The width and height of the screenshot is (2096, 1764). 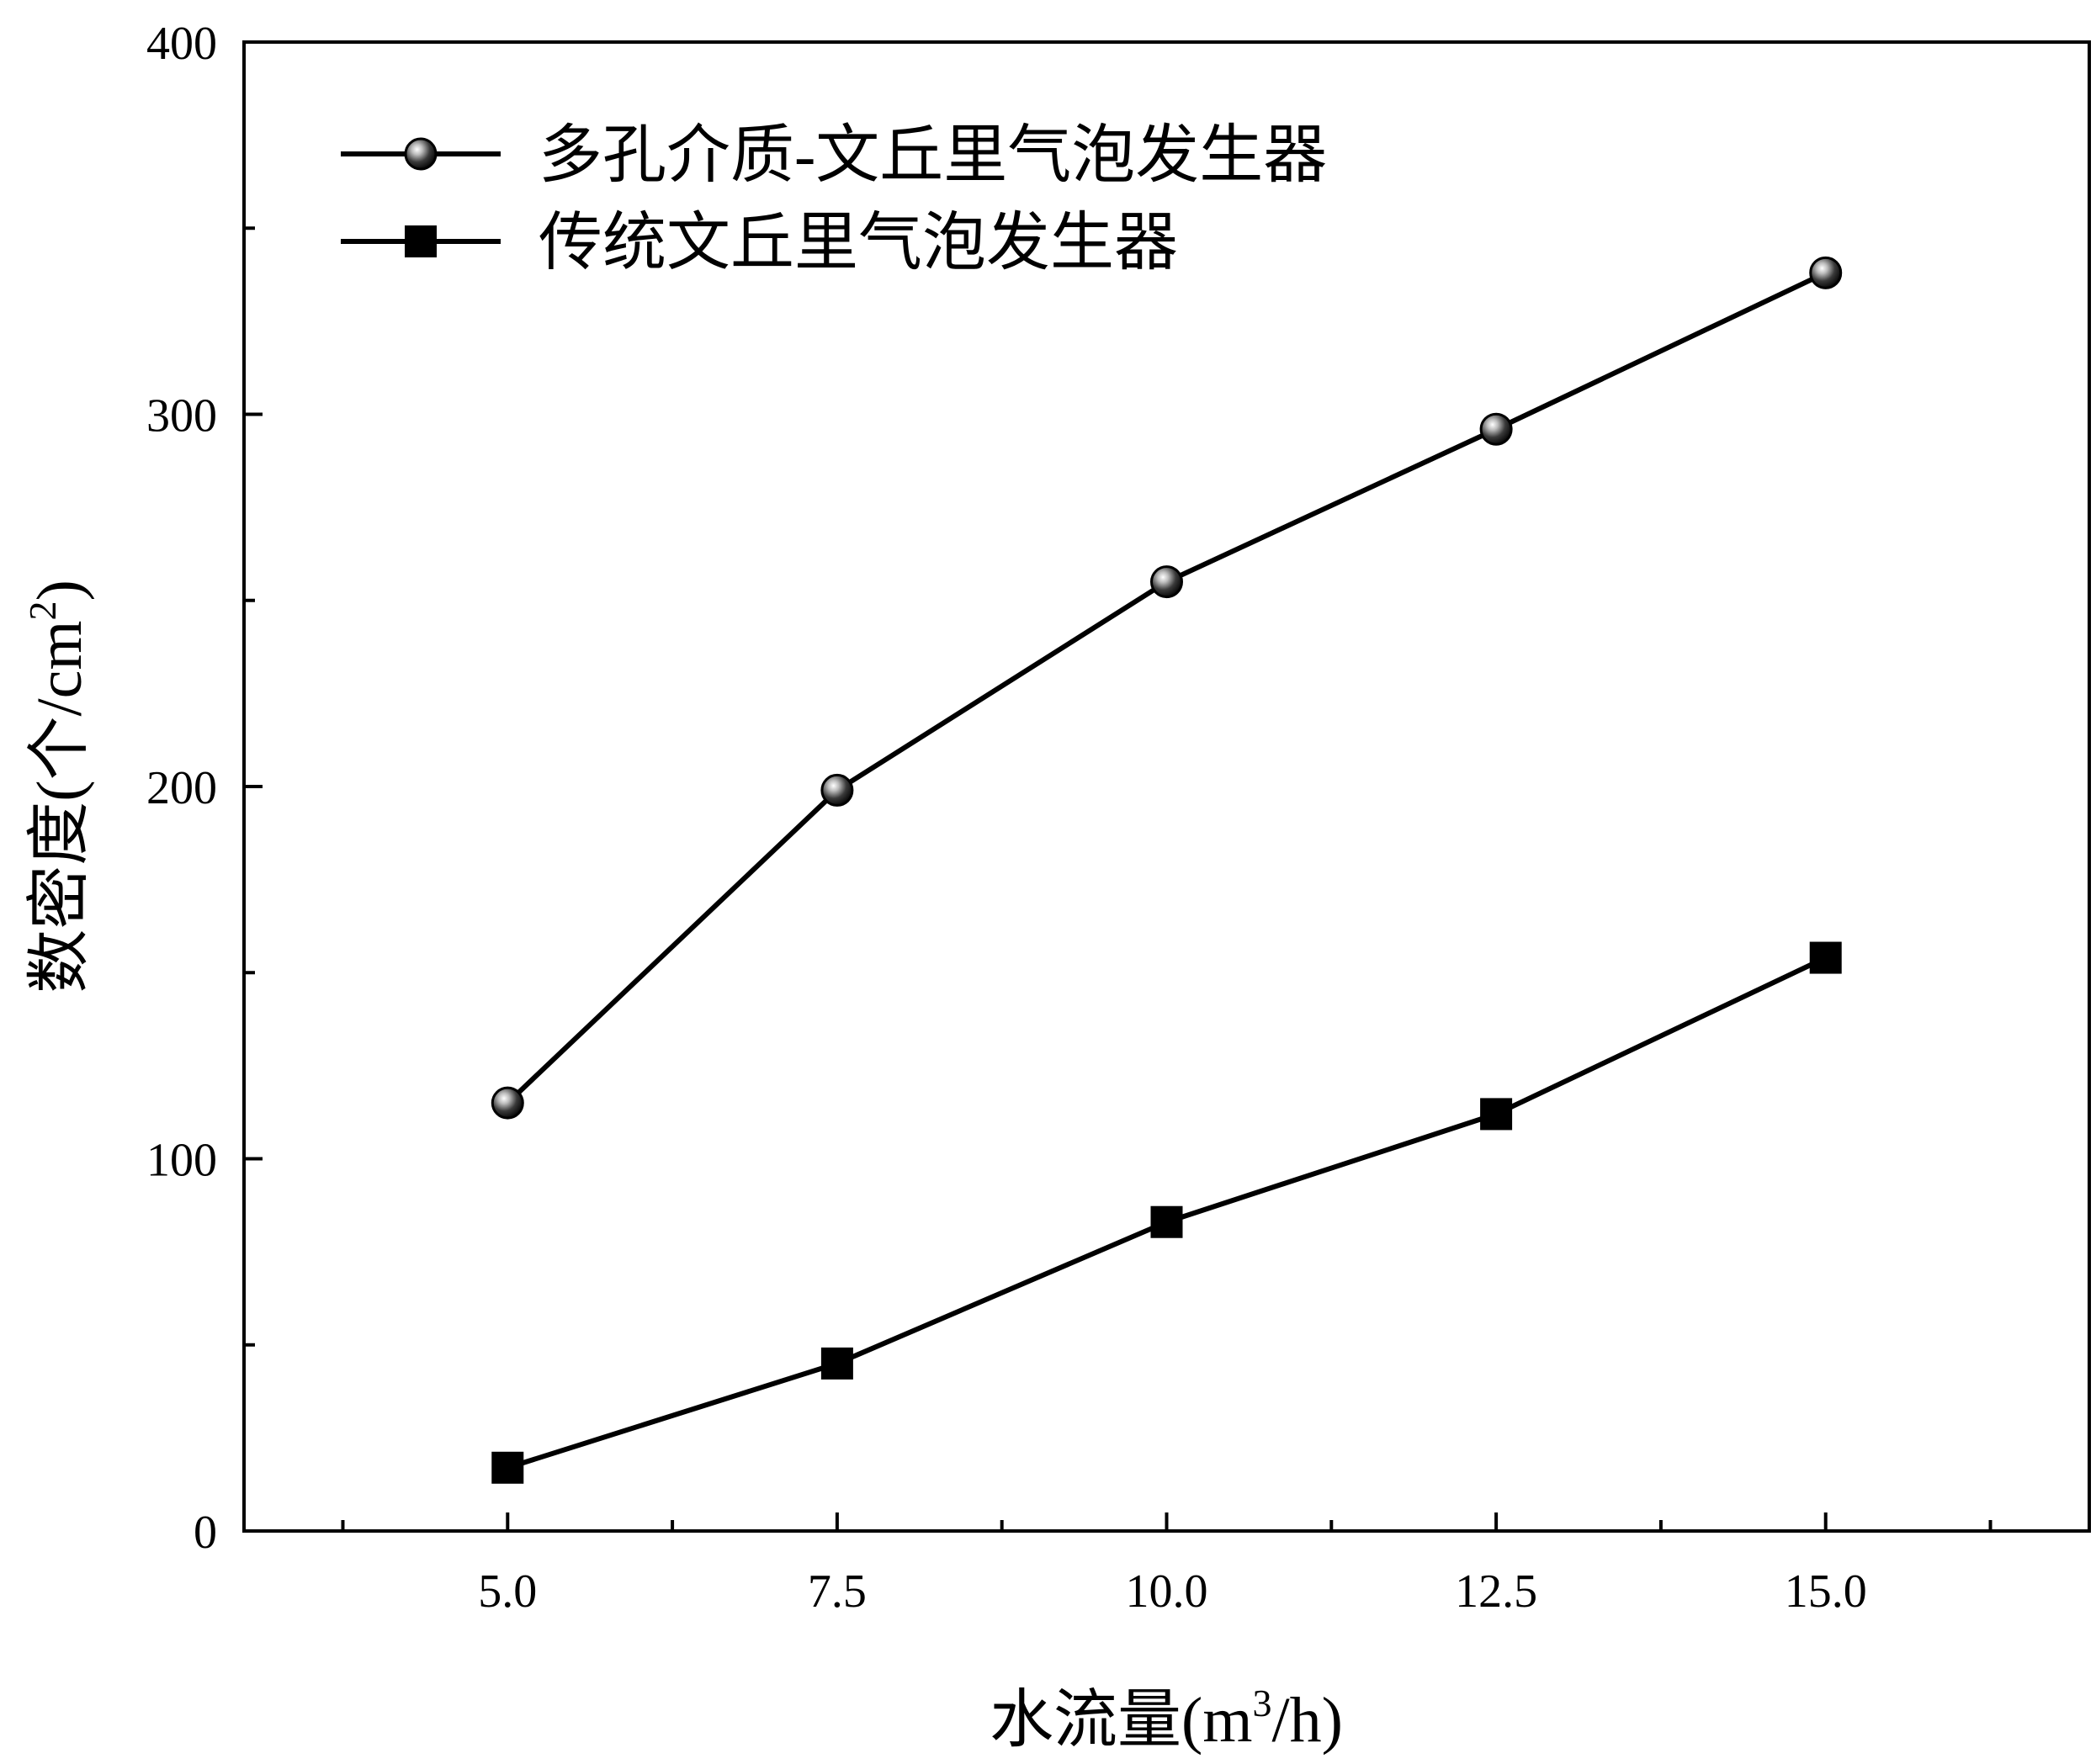 I want to click on y-tick-label: 0, so click(x=205, y=1533).